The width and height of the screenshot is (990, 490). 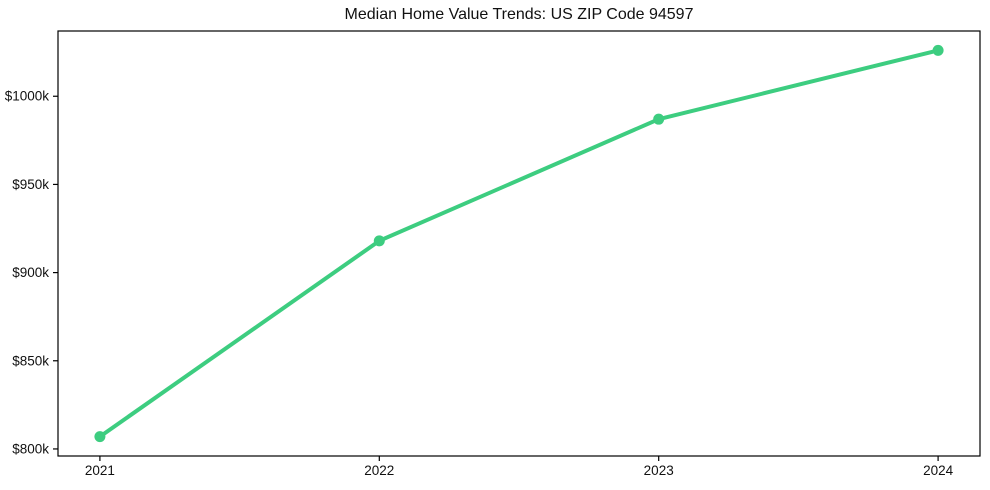 What do you see at coordinates (27, 96) in the screenshot?
I see `y-tick-label: $1000k` at bounding box center [27, 96].